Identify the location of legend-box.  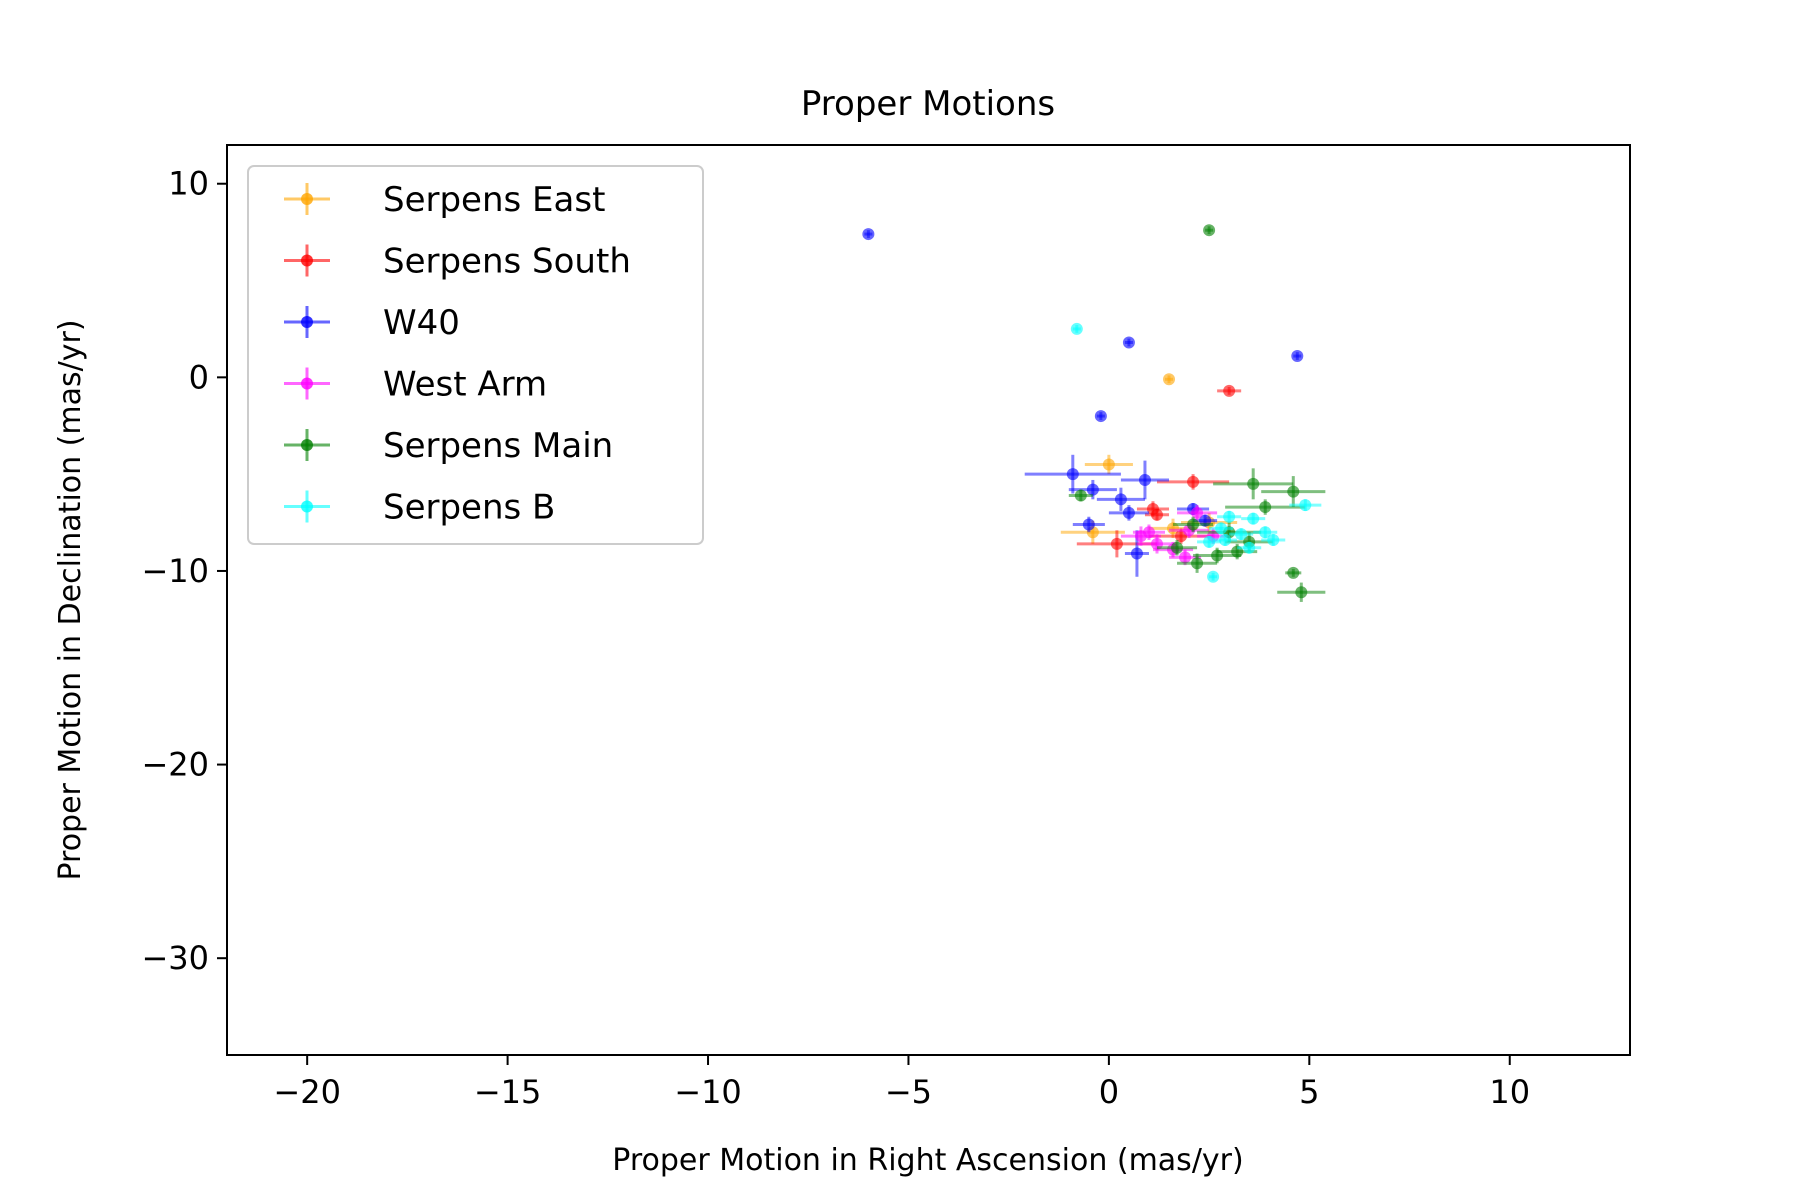
(475, 355).